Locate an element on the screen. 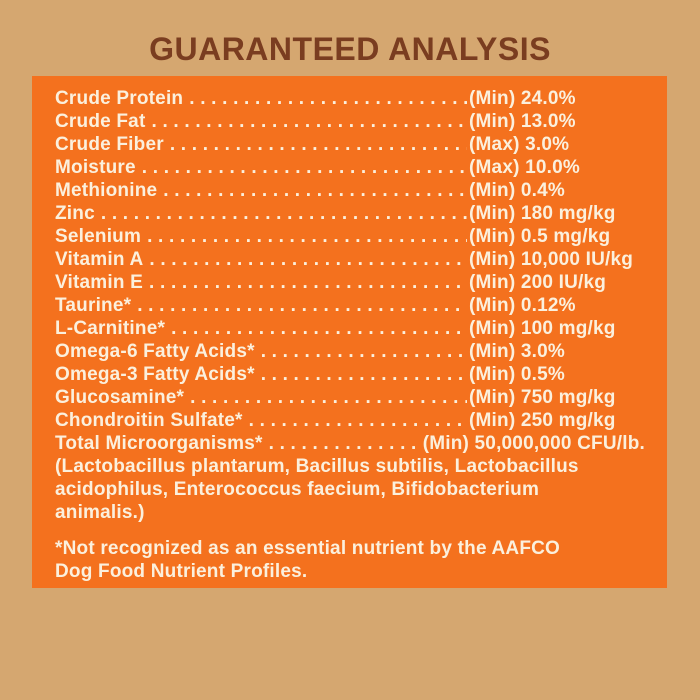 Image resolution: width=700 pixels, height=700 pixels. nutrient-value: (Min) 0.5% is located at coordinates (517, 374).